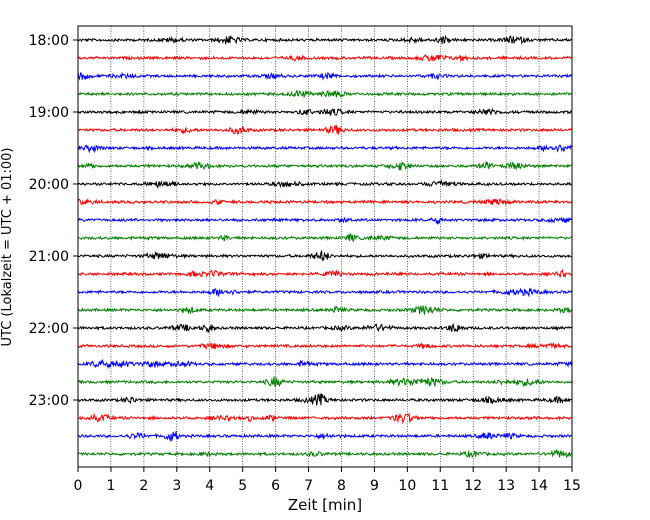 Image resolution: width=650 pixels, height=520 pixels. Describe the element at coordinates (506, 486) in the screenshot. I see `x-tick-label: 13` at that location.